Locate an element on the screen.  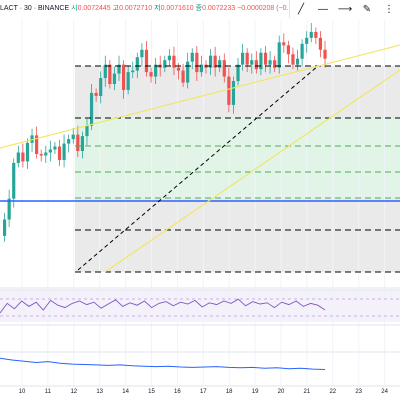
open-value: 0.0072445 is located at coordinates (94, 8).